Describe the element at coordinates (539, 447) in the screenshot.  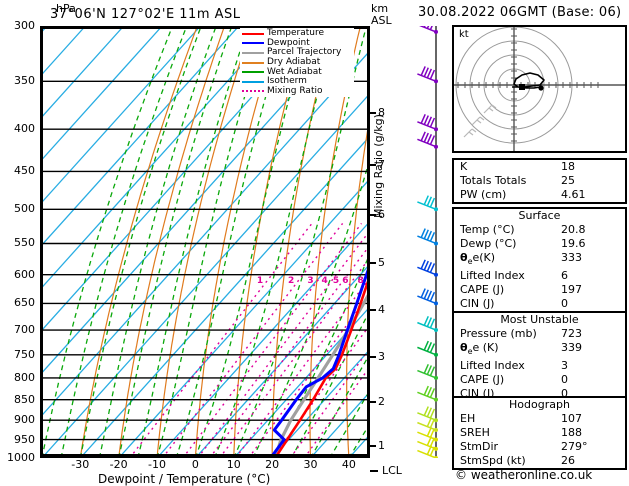
I see `hodograph-stat-row: StmDir 279°` at that location.